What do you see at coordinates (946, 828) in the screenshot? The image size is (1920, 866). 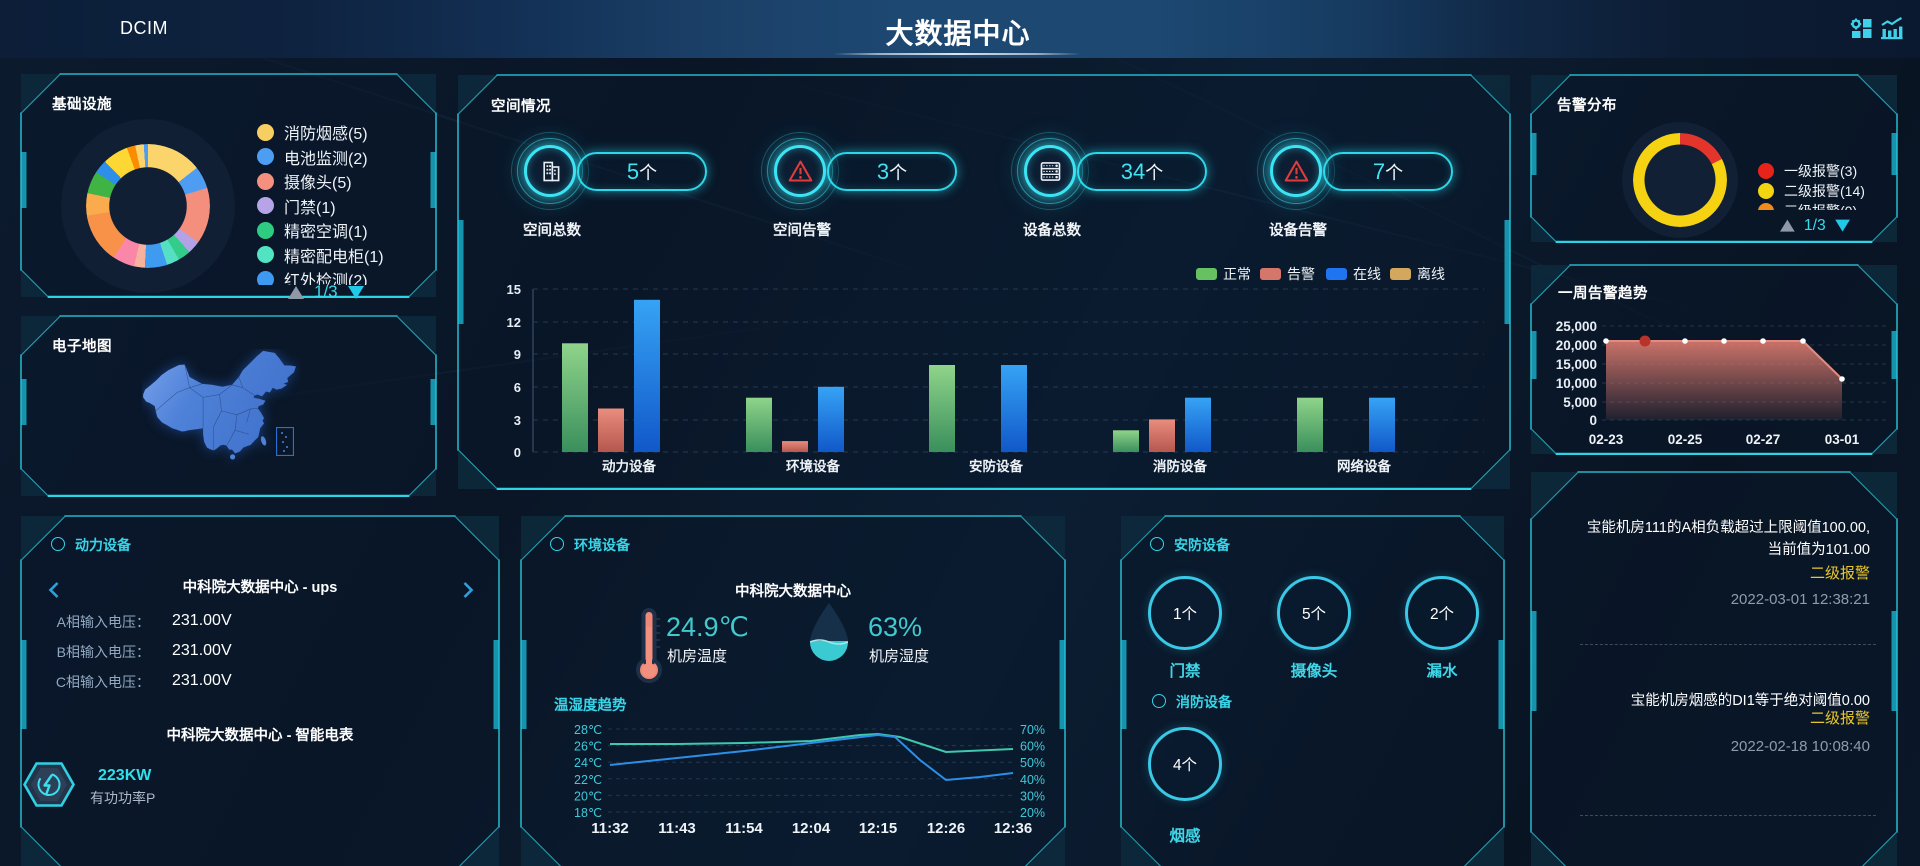 I see `svg-text: 12:26` at bounding box center [946, 828].